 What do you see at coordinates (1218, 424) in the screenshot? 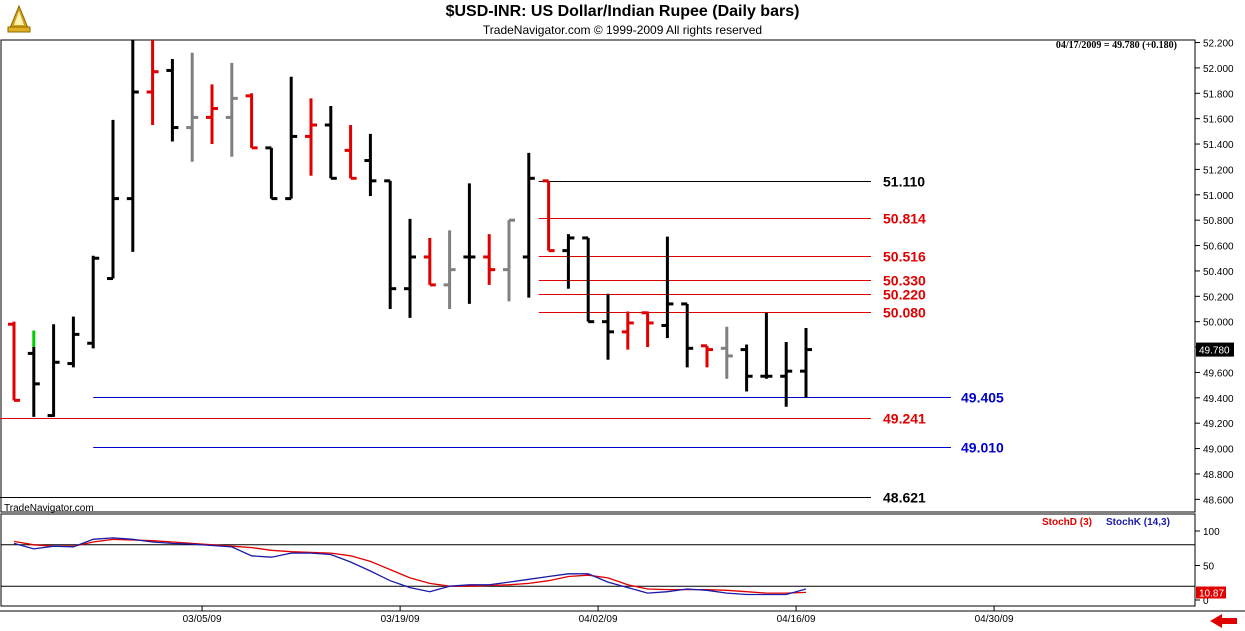
I see `price-tick-label: 49.200` at bounding box center [1218, 424].